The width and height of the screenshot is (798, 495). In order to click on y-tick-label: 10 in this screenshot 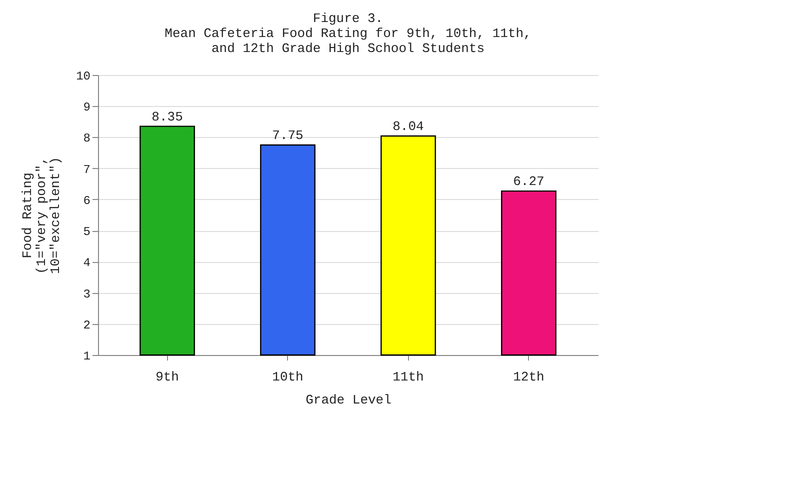, I will do `click(83, 77)`.